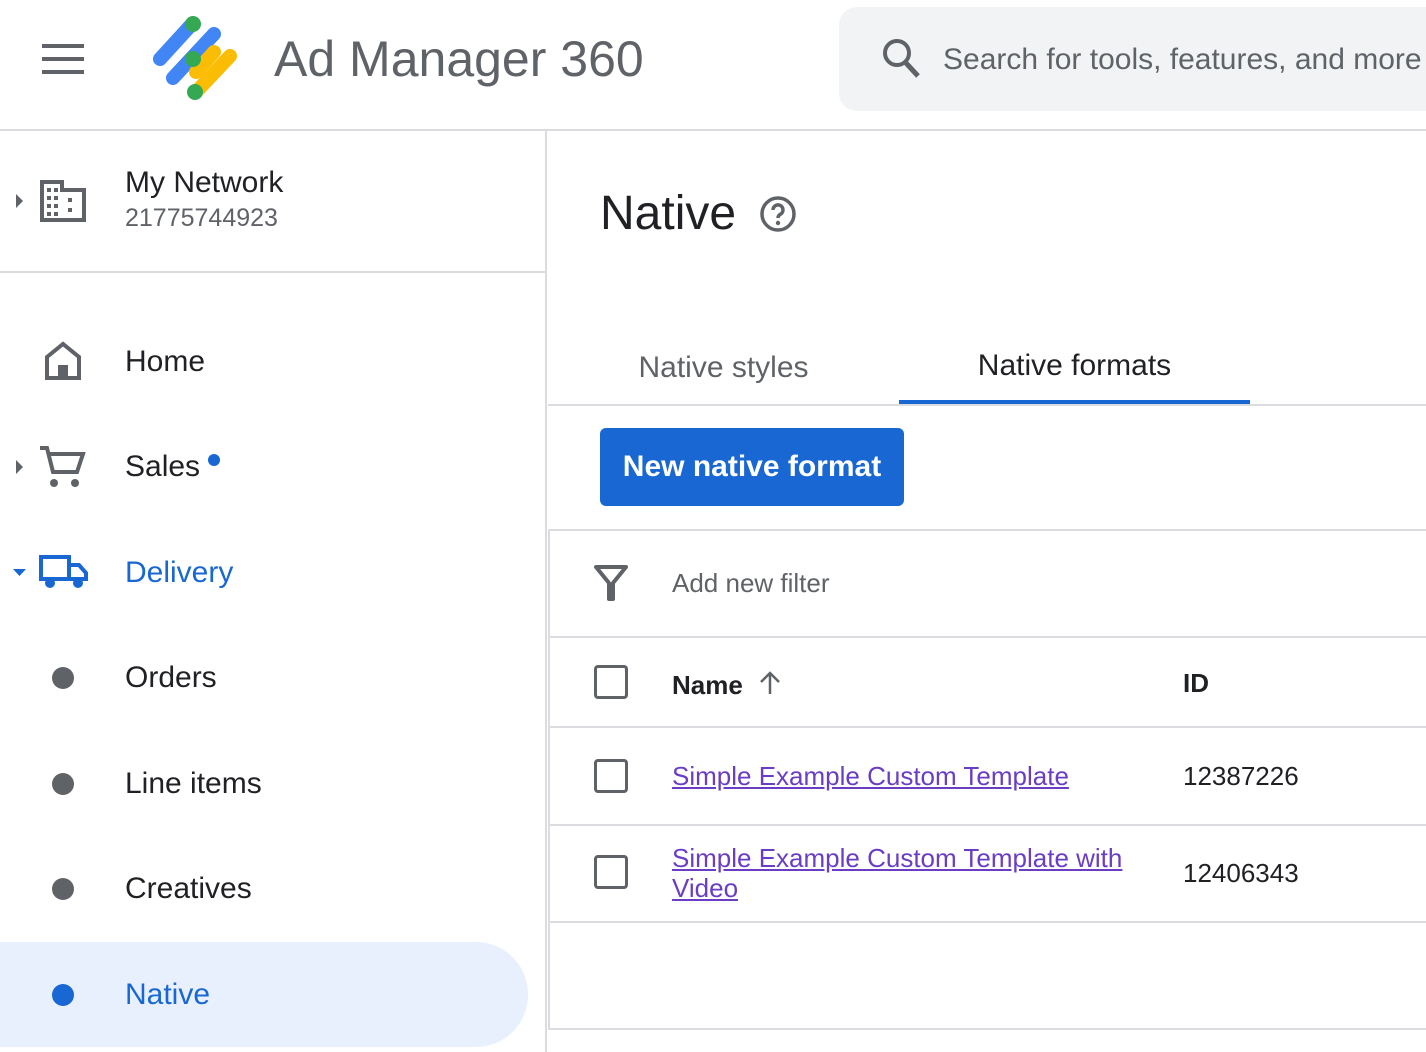 The image size is (1426, 1052). Describe the element at coordinates (195, 58) in the screenshot. I see `ad-manager-logo` at that location.